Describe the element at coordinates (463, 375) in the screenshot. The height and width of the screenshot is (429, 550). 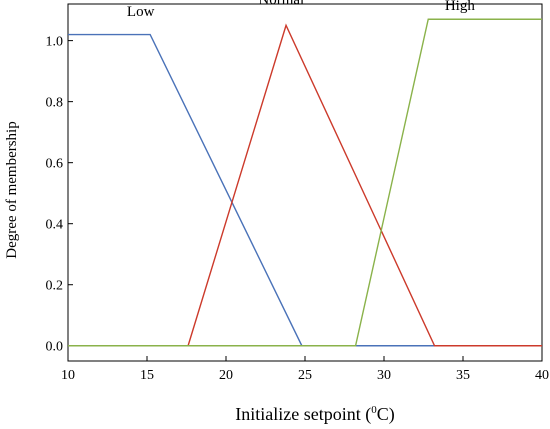
I see `x-tick-label: 35` at that location.